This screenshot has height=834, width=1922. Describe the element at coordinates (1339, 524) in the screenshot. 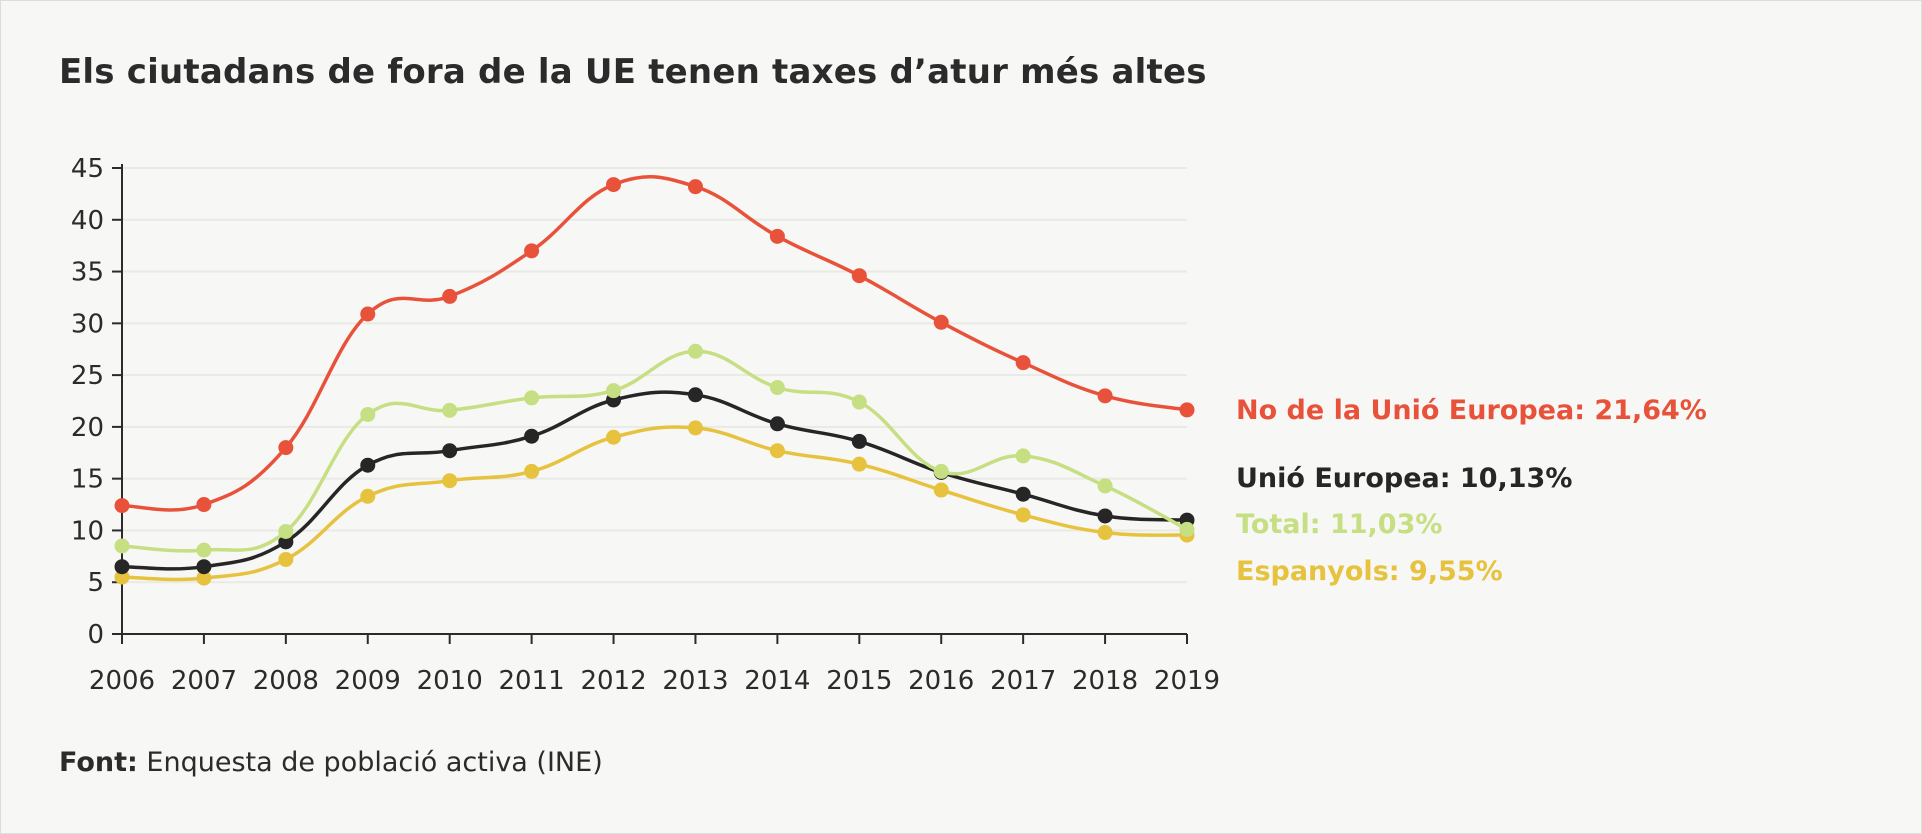

I see `legend-entry: Total: 11,03%` at that location.